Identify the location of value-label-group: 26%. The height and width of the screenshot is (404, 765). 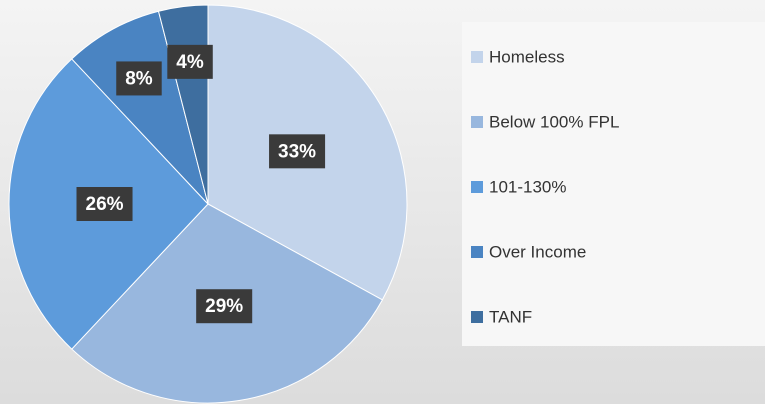
(104, 204).